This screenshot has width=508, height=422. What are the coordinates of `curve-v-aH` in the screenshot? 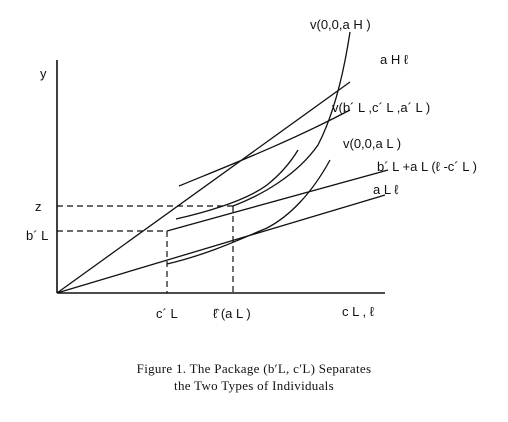 It's located at (291, 119).